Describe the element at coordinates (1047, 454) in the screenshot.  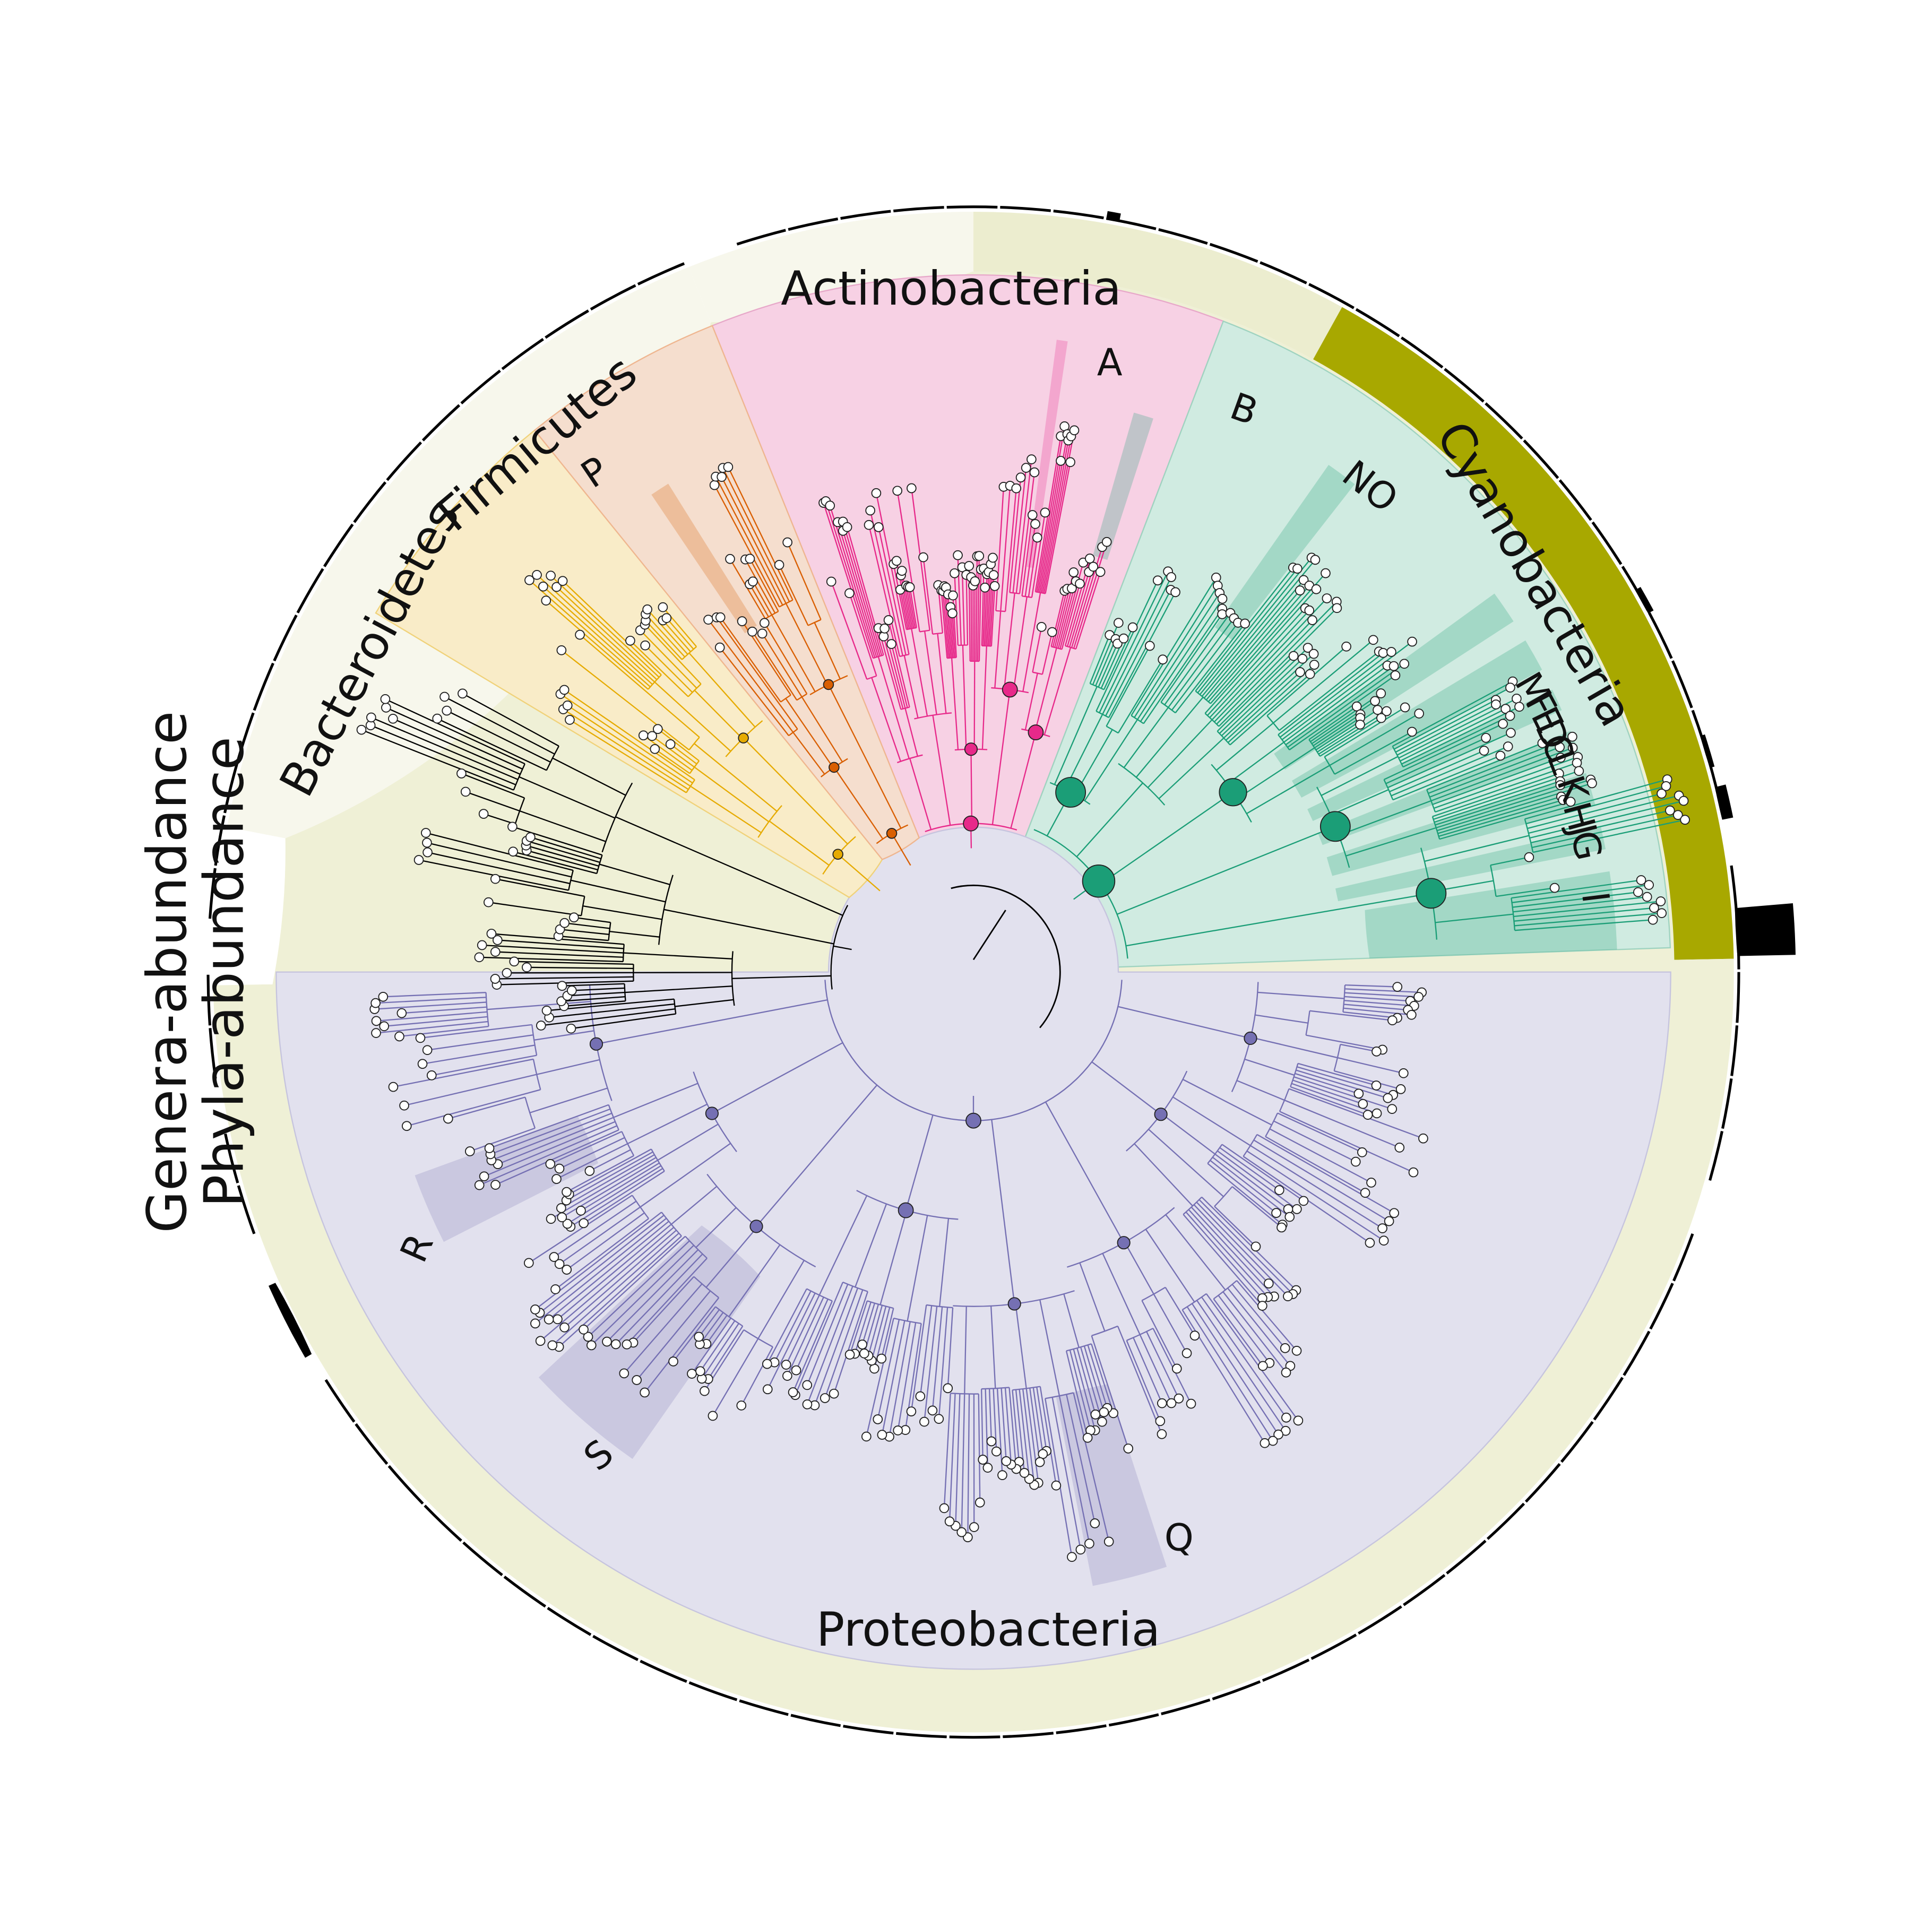
I see `clade-highlight` at that location.